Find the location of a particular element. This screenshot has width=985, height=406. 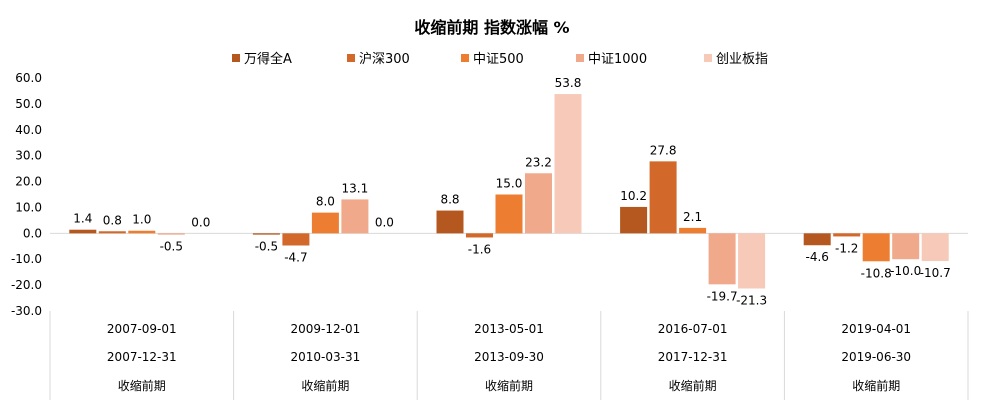

chart-title: 收缩前期 指数涨幅 % is located at coordinates (491, 27).